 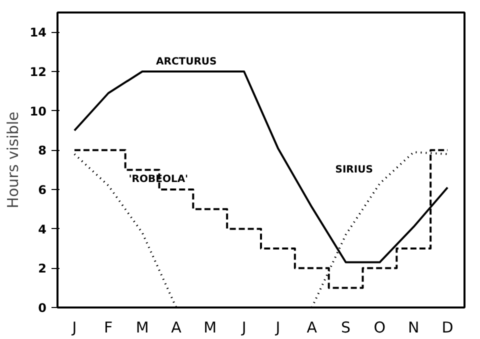 What do you see at coordinates (354, 170) in the screenshot?
I see `series-label: SIRIUS` at bounding box center [354, 170].